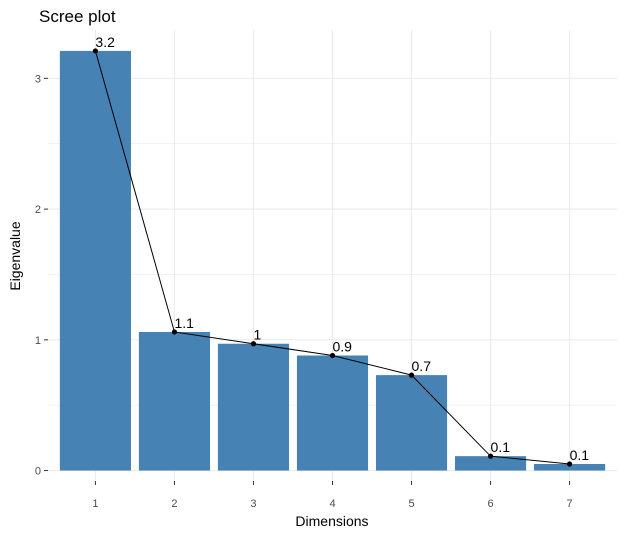  Describe the element at coordinates (38, 341) in the screenshot. I see `y-tick-label: 1` at that location.